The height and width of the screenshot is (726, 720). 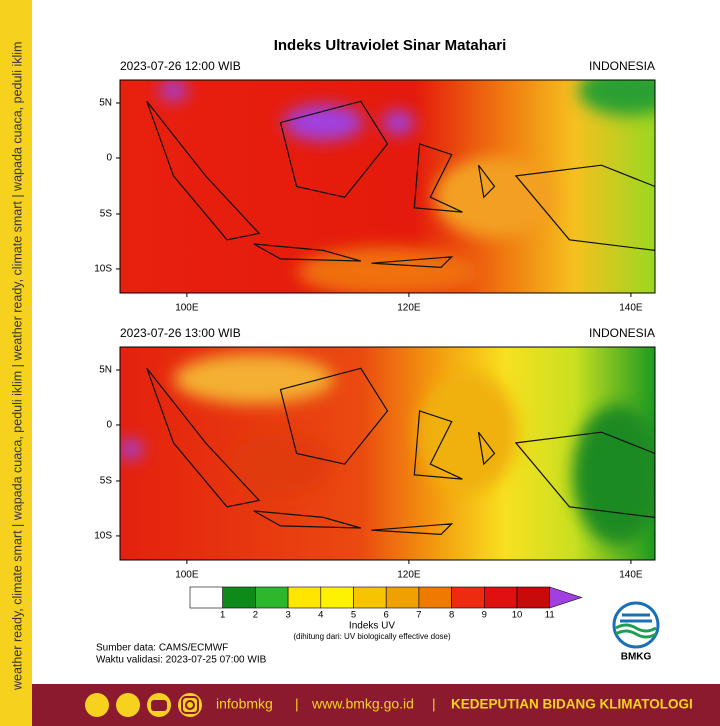 I want to click on validity: Waktu validasi: 2023-07-25 07:00 WIB, so click(x=181, y=660).